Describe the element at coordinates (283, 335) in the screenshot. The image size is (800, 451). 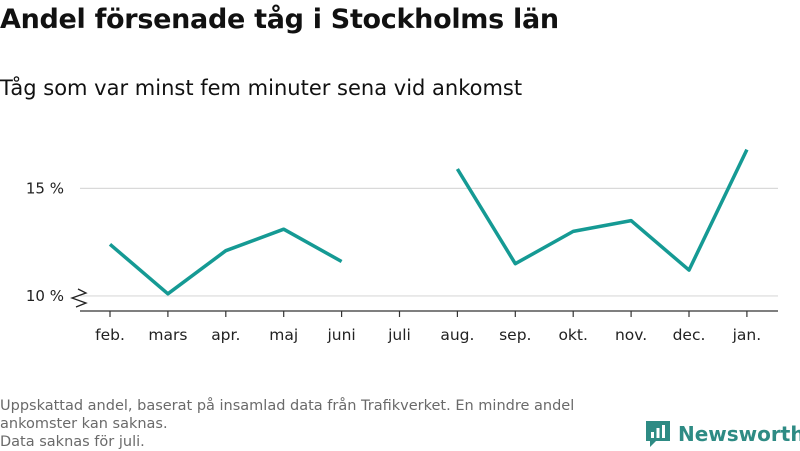
I see `x-tick-label: maj` at that location.